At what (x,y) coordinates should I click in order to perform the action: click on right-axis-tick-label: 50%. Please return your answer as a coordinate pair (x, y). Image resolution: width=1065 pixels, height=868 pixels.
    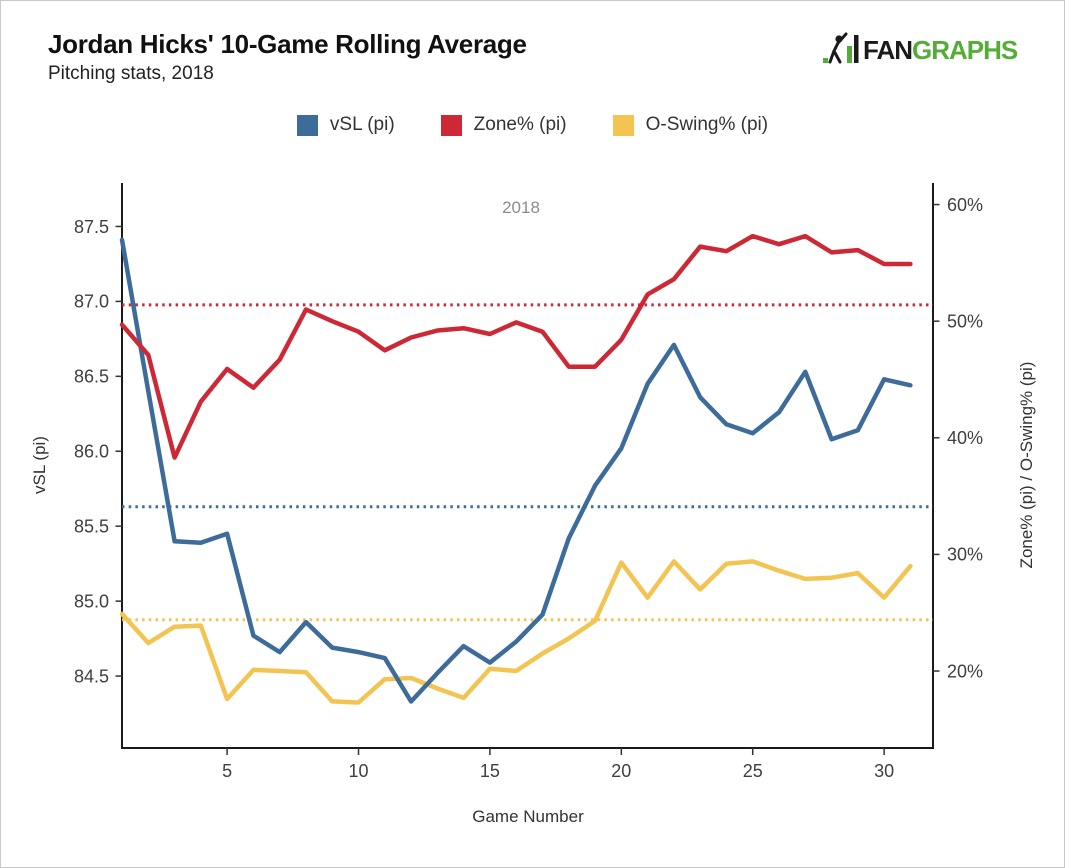
    Looking at the image, I should click on (965, 321).